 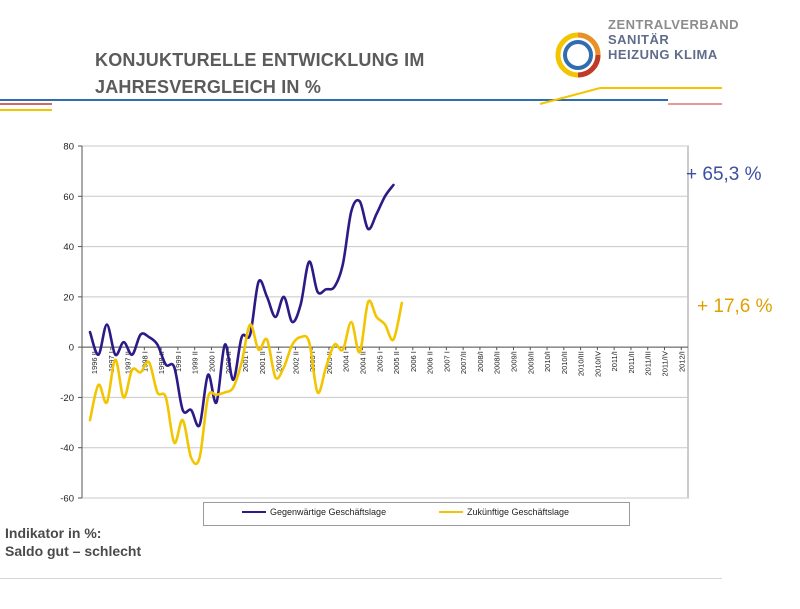 What do you see at coordinates (195, 362) in the screenshot?
I see `x-tick-label: 1999 II` at bounding box center [195, 362].